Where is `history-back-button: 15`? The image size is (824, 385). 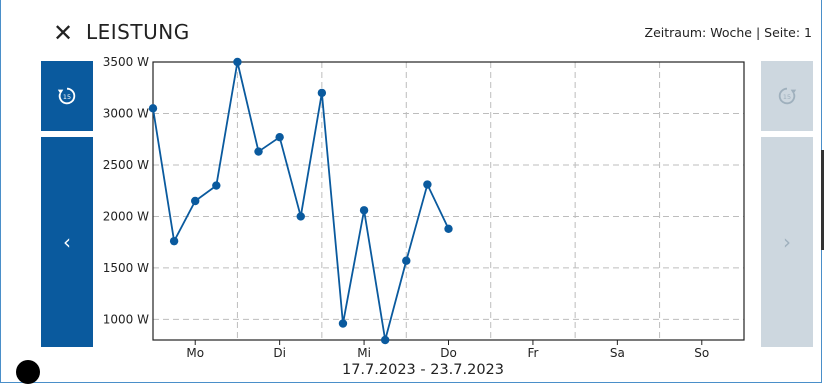
history-back-button: 15 is located at coordinates (67, 96).